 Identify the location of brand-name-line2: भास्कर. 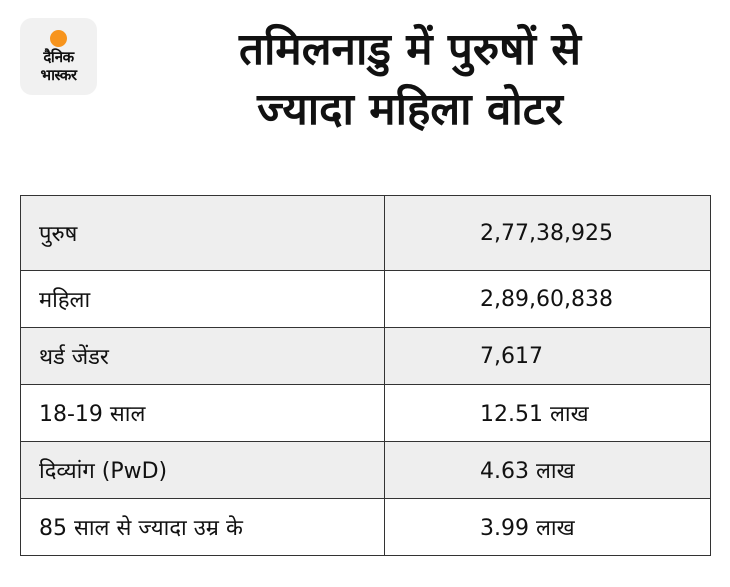
(58, 75).